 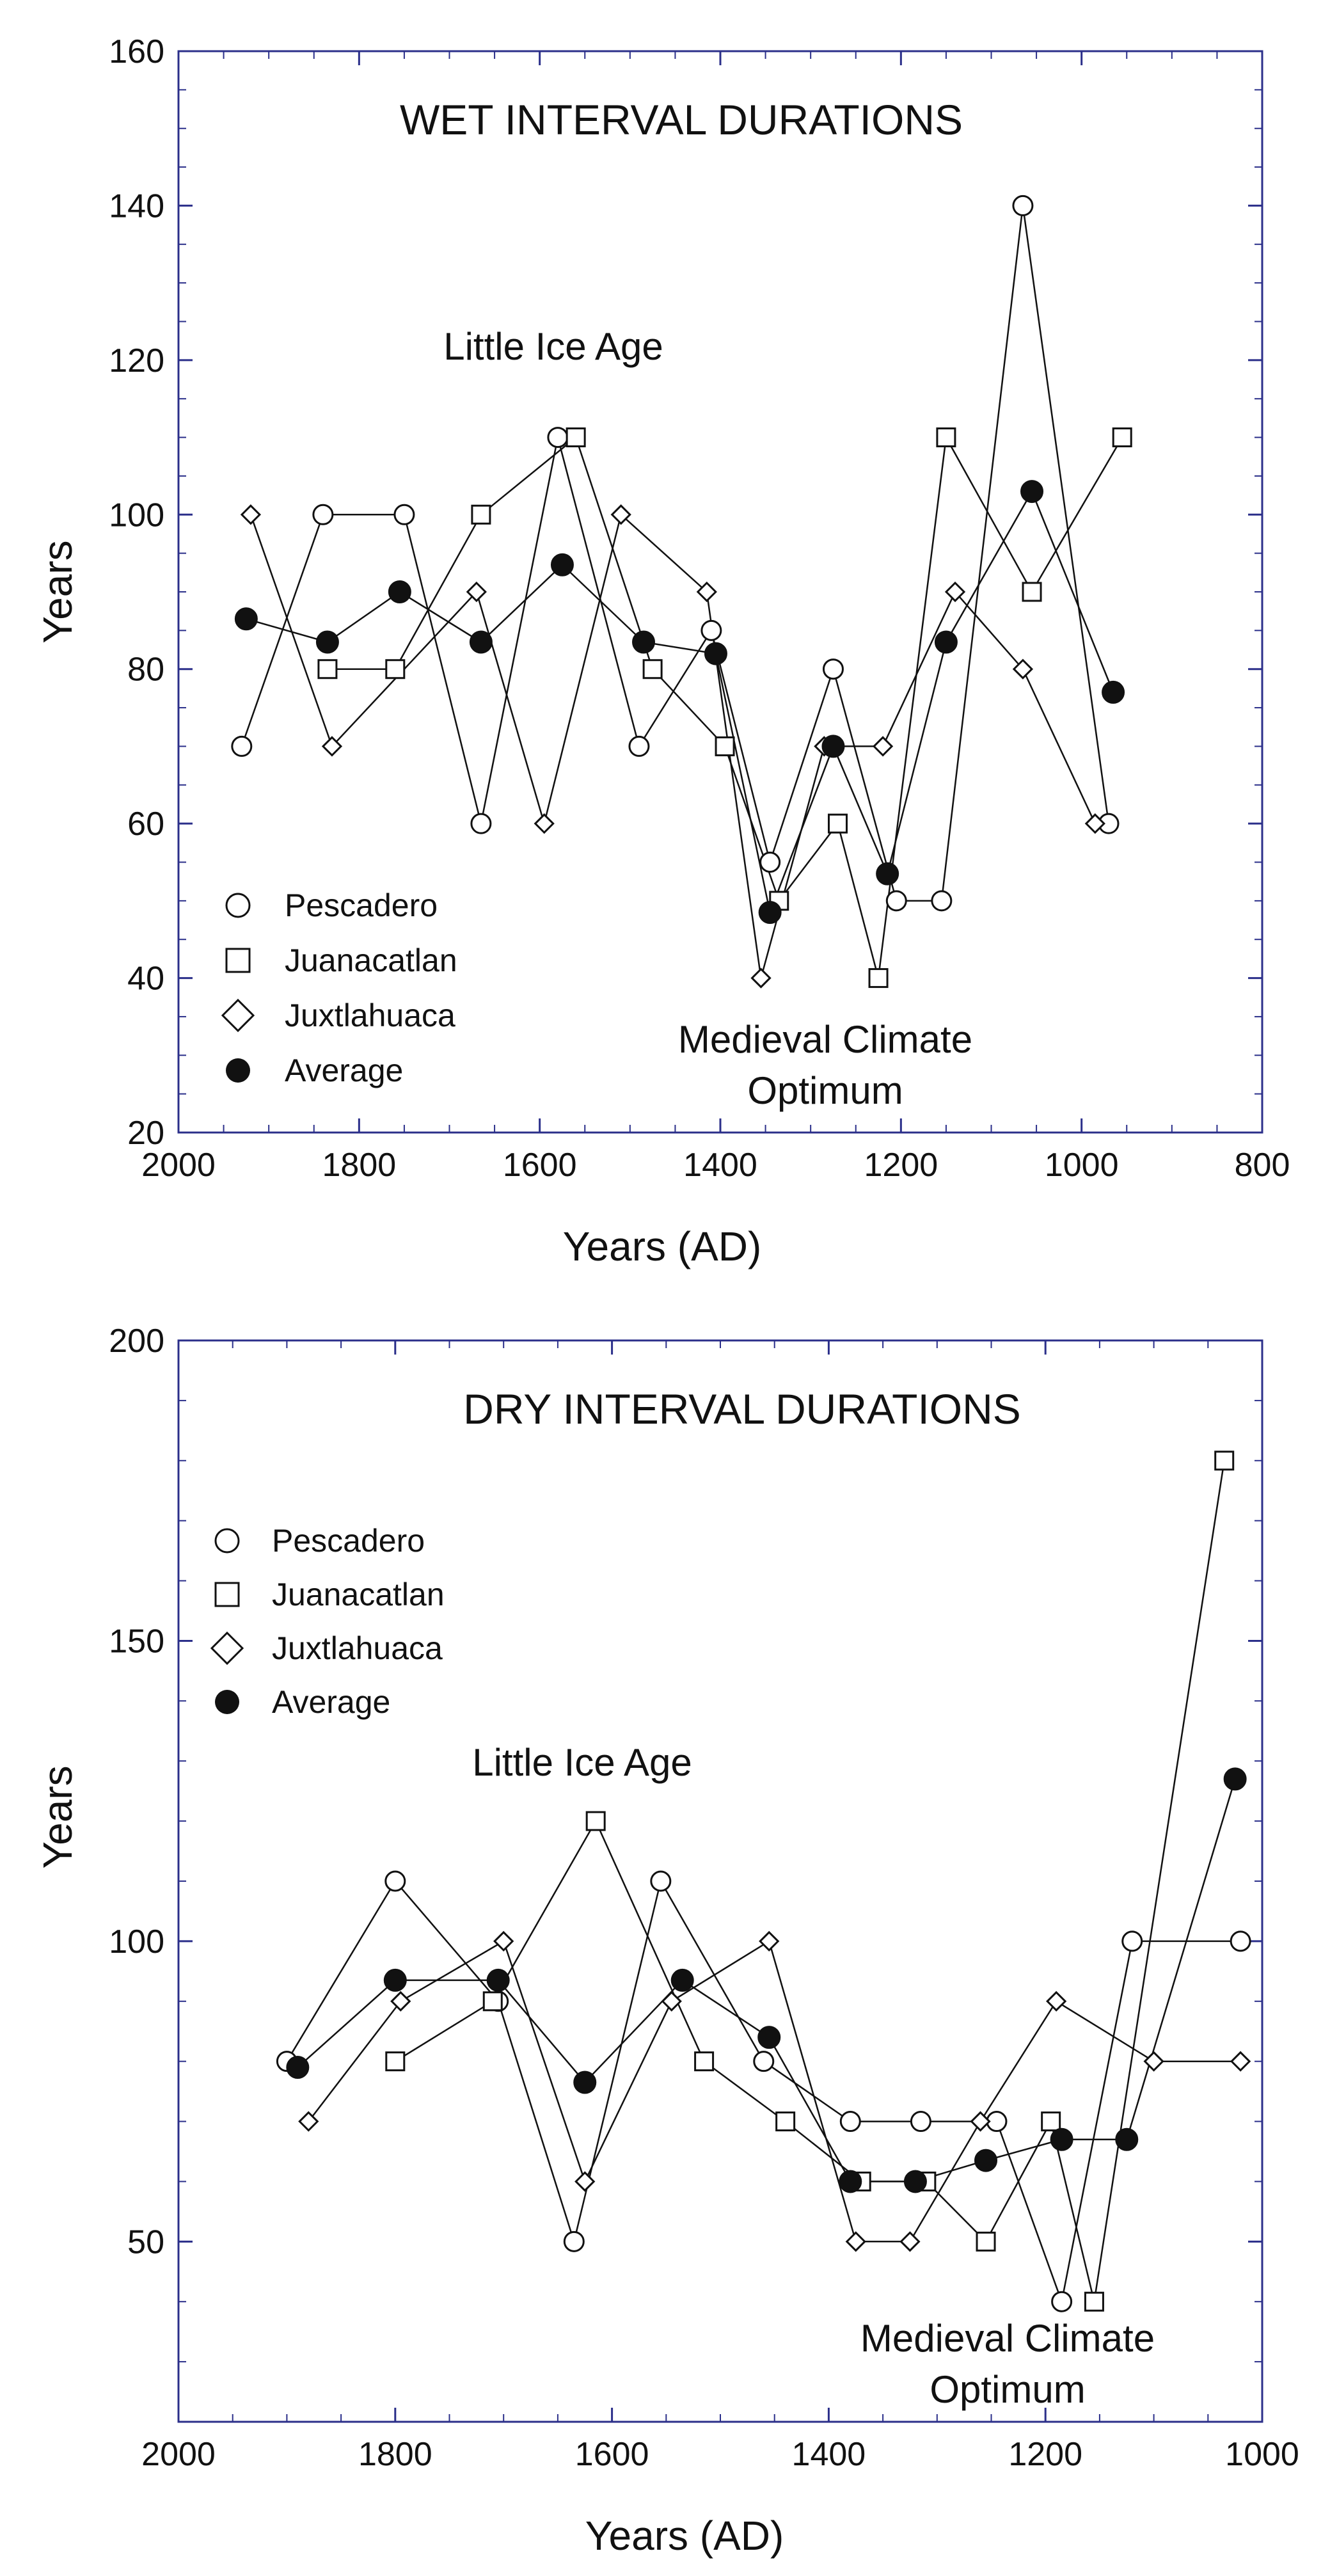 I want to click on wet-annotation-medieval-line2: Optimum, so click(x=825, y=1090).